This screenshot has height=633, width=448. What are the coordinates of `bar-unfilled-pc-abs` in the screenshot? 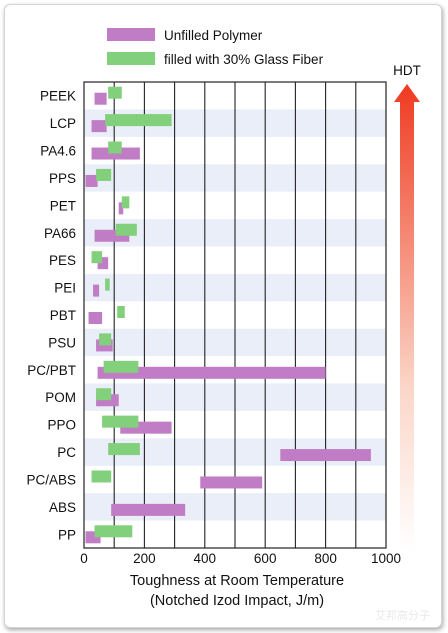 It's located at (231, 482).